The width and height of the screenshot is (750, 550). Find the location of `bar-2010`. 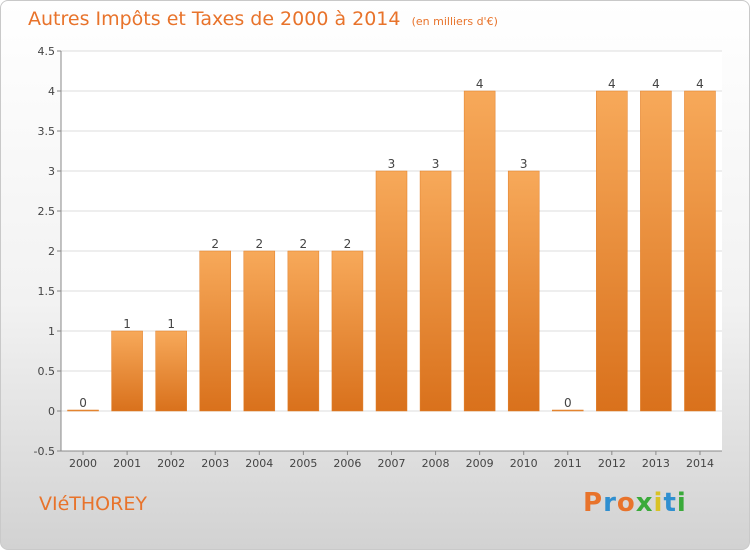

bar-2010 is located at coordinates (523, 291).